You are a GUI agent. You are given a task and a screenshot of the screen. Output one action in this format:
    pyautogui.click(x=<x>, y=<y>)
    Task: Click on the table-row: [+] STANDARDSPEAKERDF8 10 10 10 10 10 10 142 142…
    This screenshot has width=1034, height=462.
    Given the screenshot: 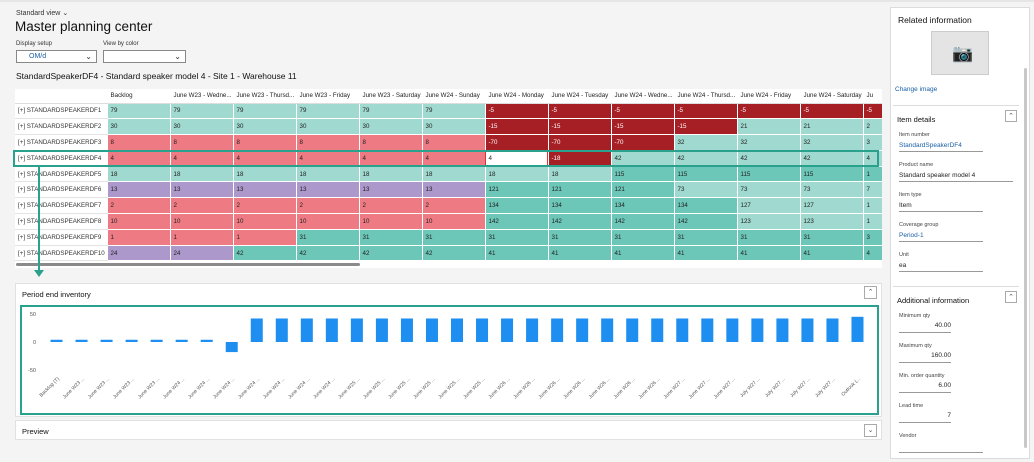 What is the action you would take?
    pyautogui.click(x=448, y=221)
    